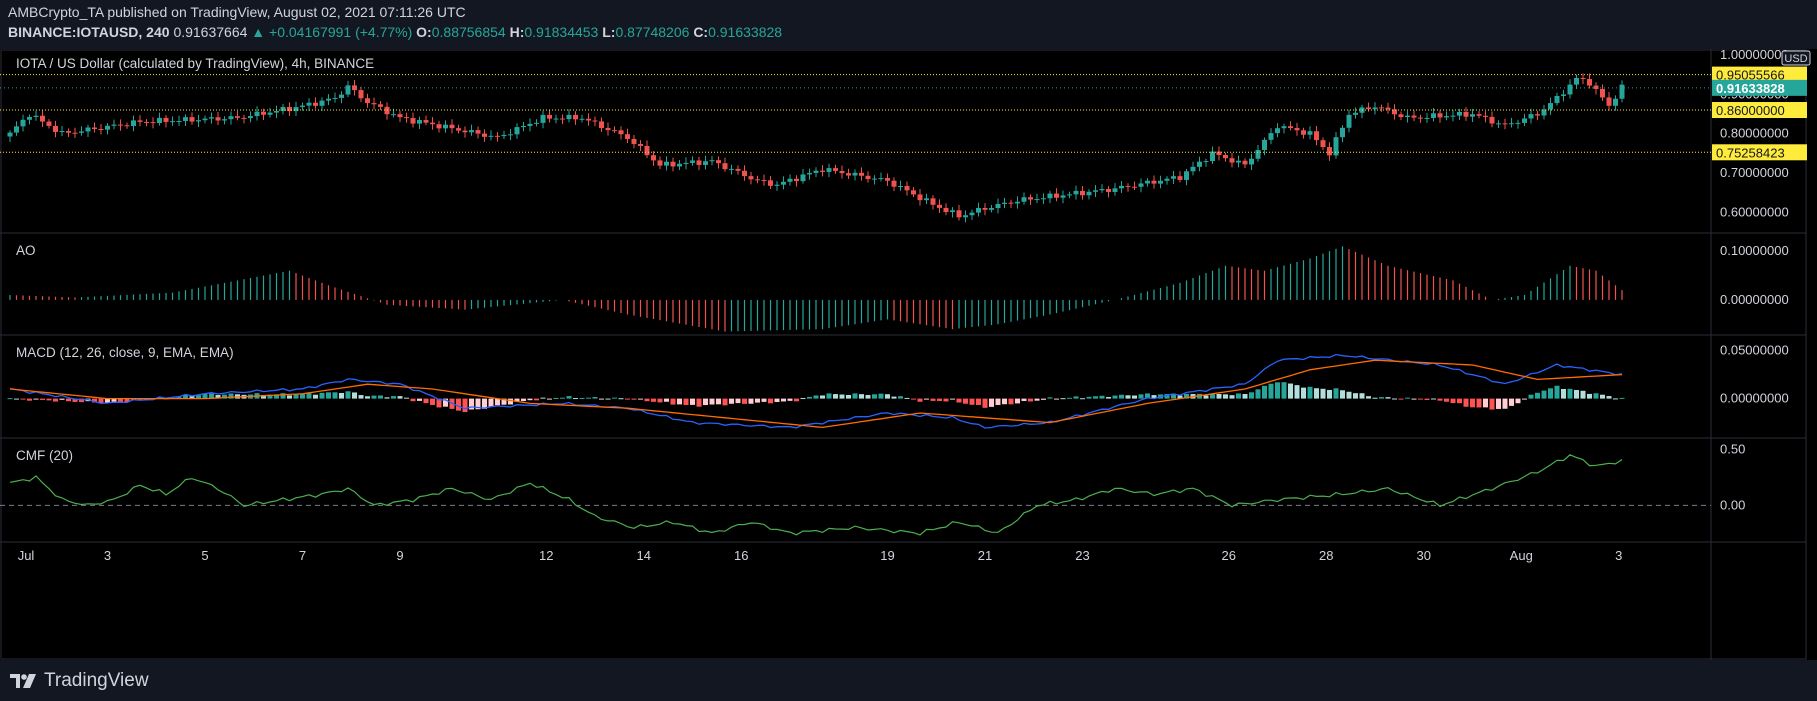 This screenshot has width=1817, height=701. I want to click on cmf-pane: CMF (20) 0.50 0.00, so click(872, 489).